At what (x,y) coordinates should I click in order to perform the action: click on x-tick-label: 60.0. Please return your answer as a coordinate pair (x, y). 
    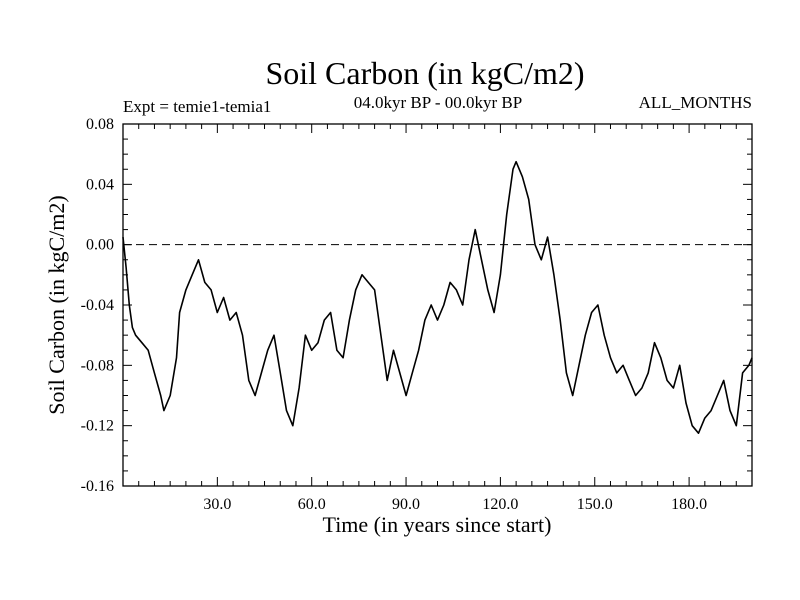
    Looking at the image, I should click on (312, 504).